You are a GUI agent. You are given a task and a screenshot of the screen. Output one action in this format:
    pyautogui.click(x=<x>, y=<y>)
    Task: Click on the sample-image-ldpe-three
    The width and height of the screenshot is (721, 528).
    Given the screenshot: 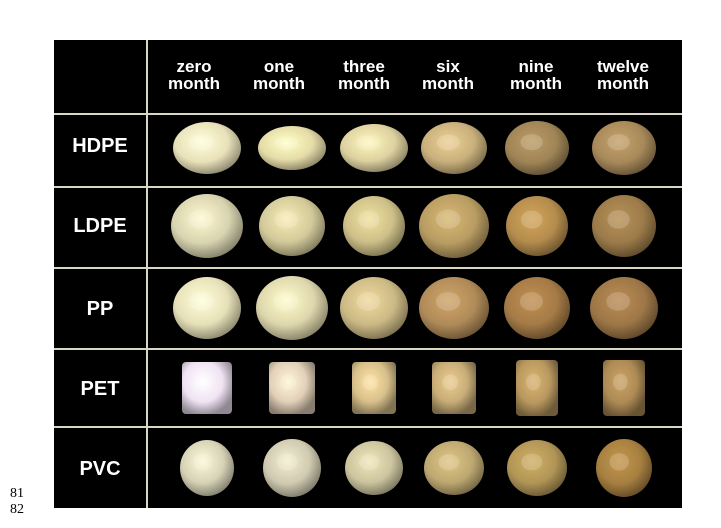 What is the action you would take?
    pyautogui.click(x=374, y=226)
    